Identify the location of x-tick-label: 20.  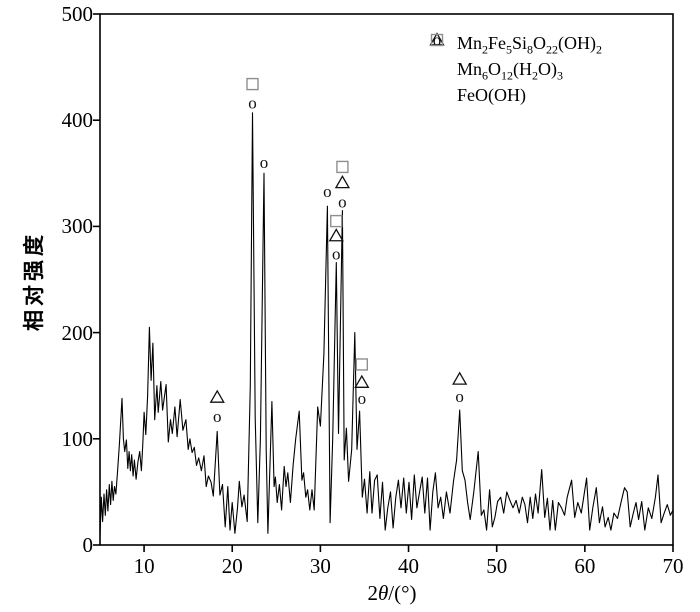
(232, 566).